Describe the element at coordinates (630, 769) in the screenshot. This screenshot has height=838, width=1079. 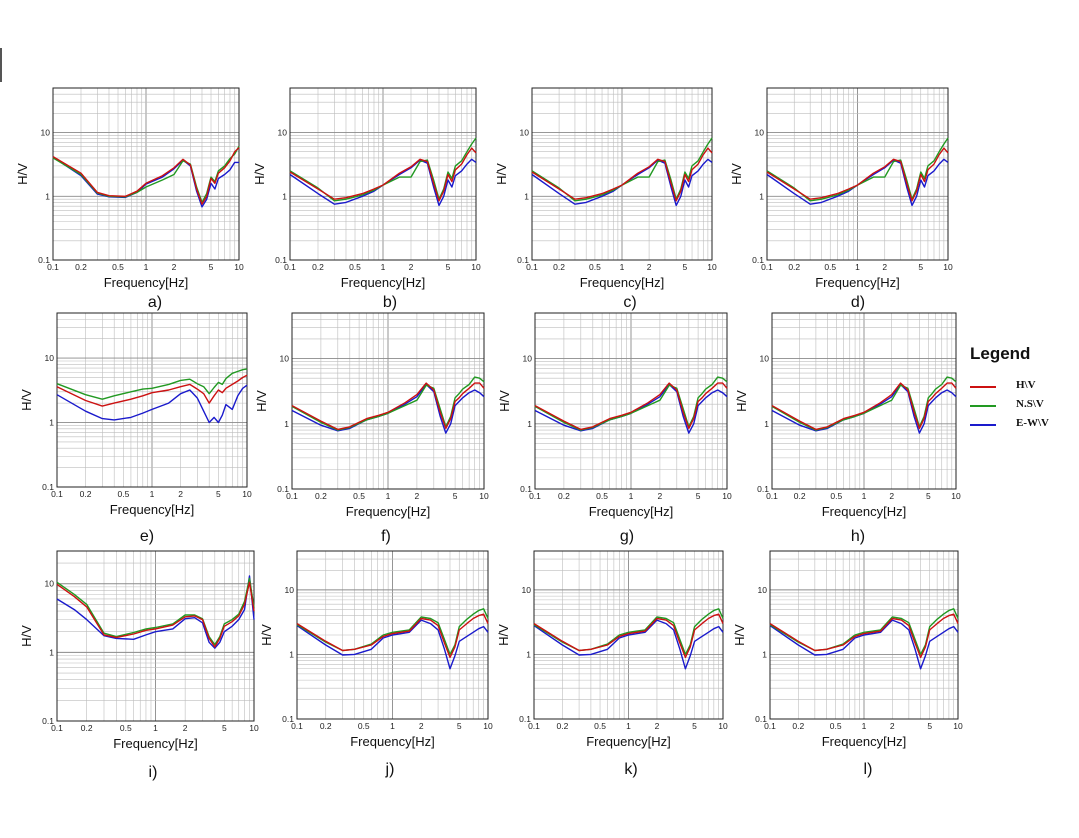
I see `panel-label: k)` at that location.